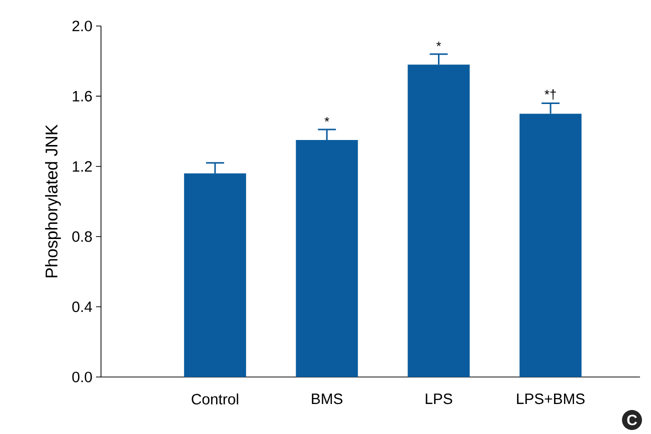 The width and height of the screenshot is (651, 434). Describe the element at coordinates (53, 201) in the screenshot. I see `y-axis-title: Phosphorylated JNK` at that location.